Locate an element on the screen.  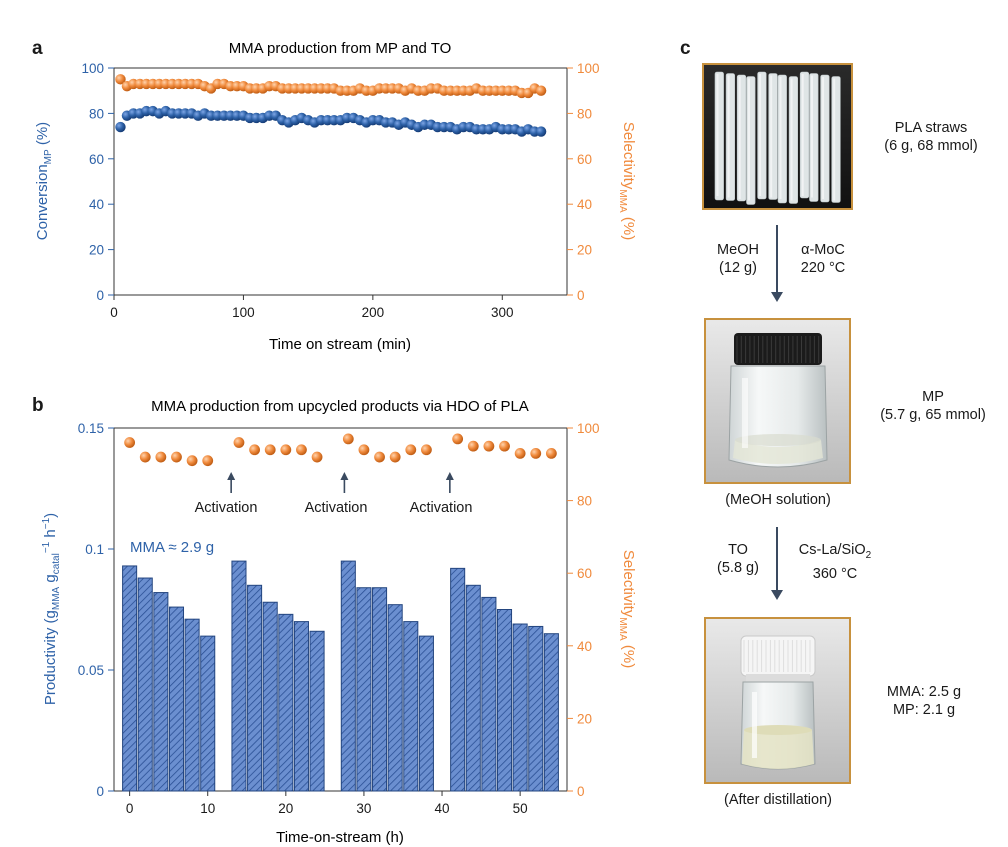
left-y-tick-label: 60 is located at coordinates (96, 159).